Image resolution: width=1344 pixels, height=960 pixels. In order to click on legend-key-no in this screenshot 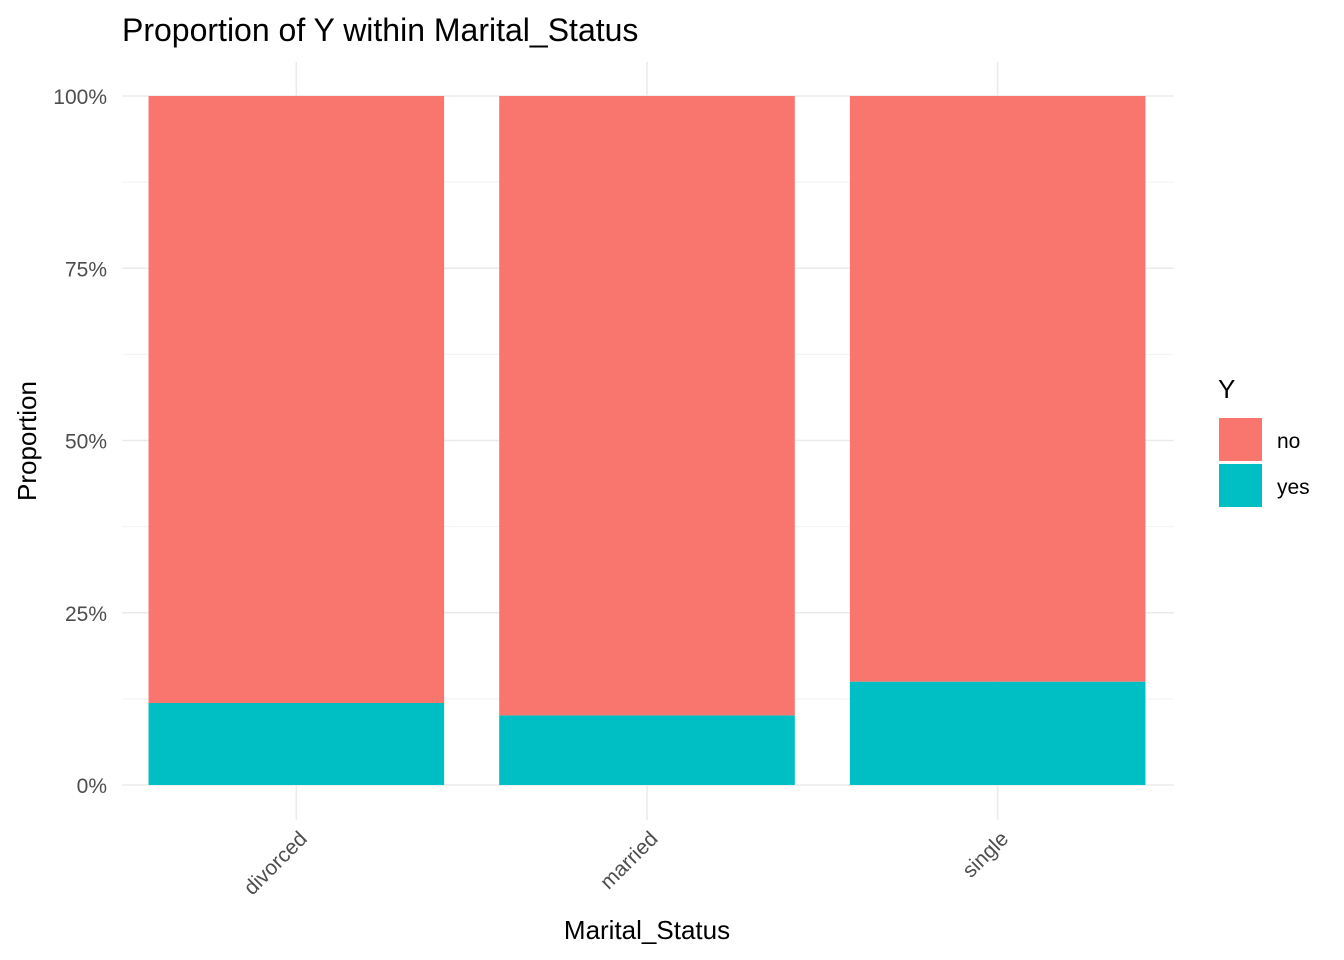, I will do `click(1240, 439)`.